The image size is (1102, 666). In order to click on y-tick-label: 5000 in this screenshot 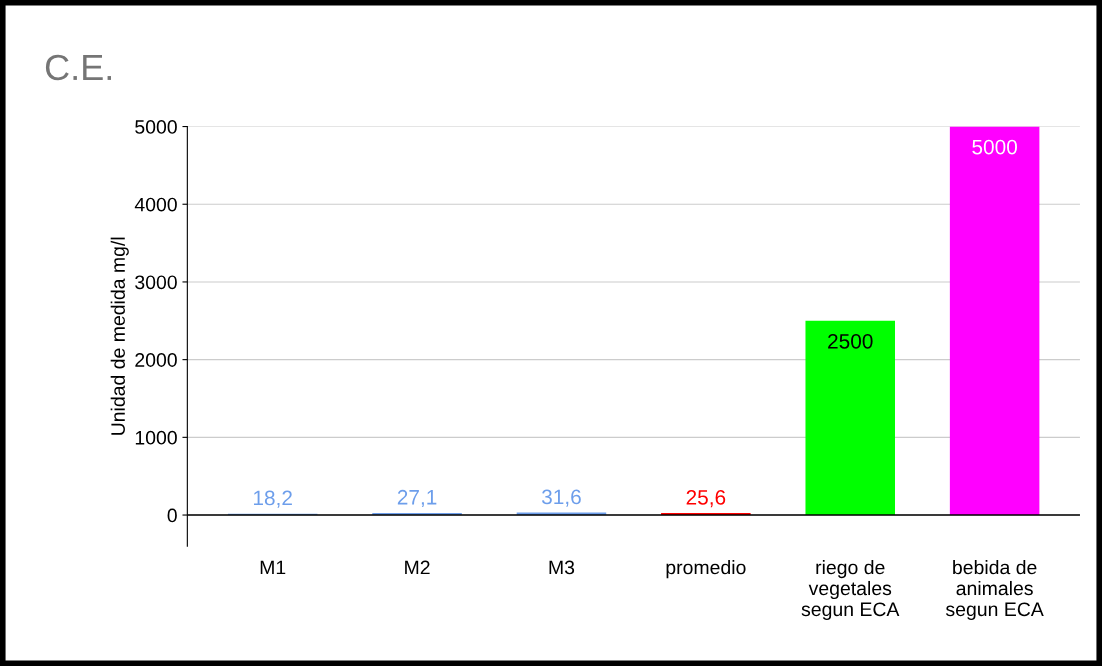, I will do `click(156, 127)`.